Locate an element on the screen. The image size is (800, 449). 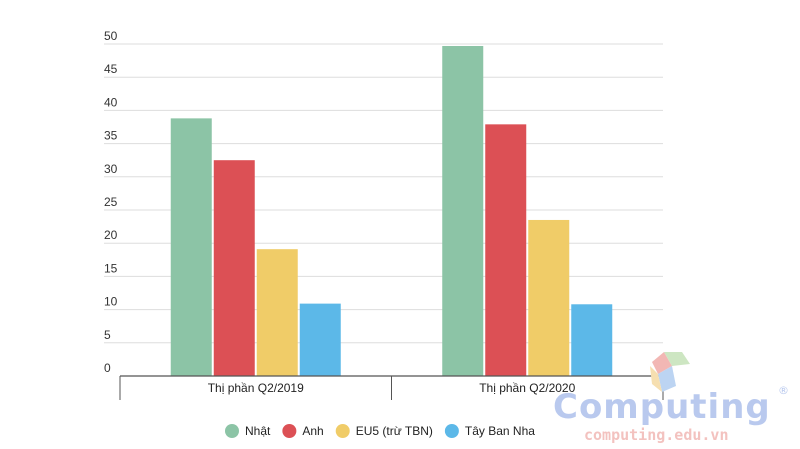
legend-label: Anh is located at coordinates (312, 431).